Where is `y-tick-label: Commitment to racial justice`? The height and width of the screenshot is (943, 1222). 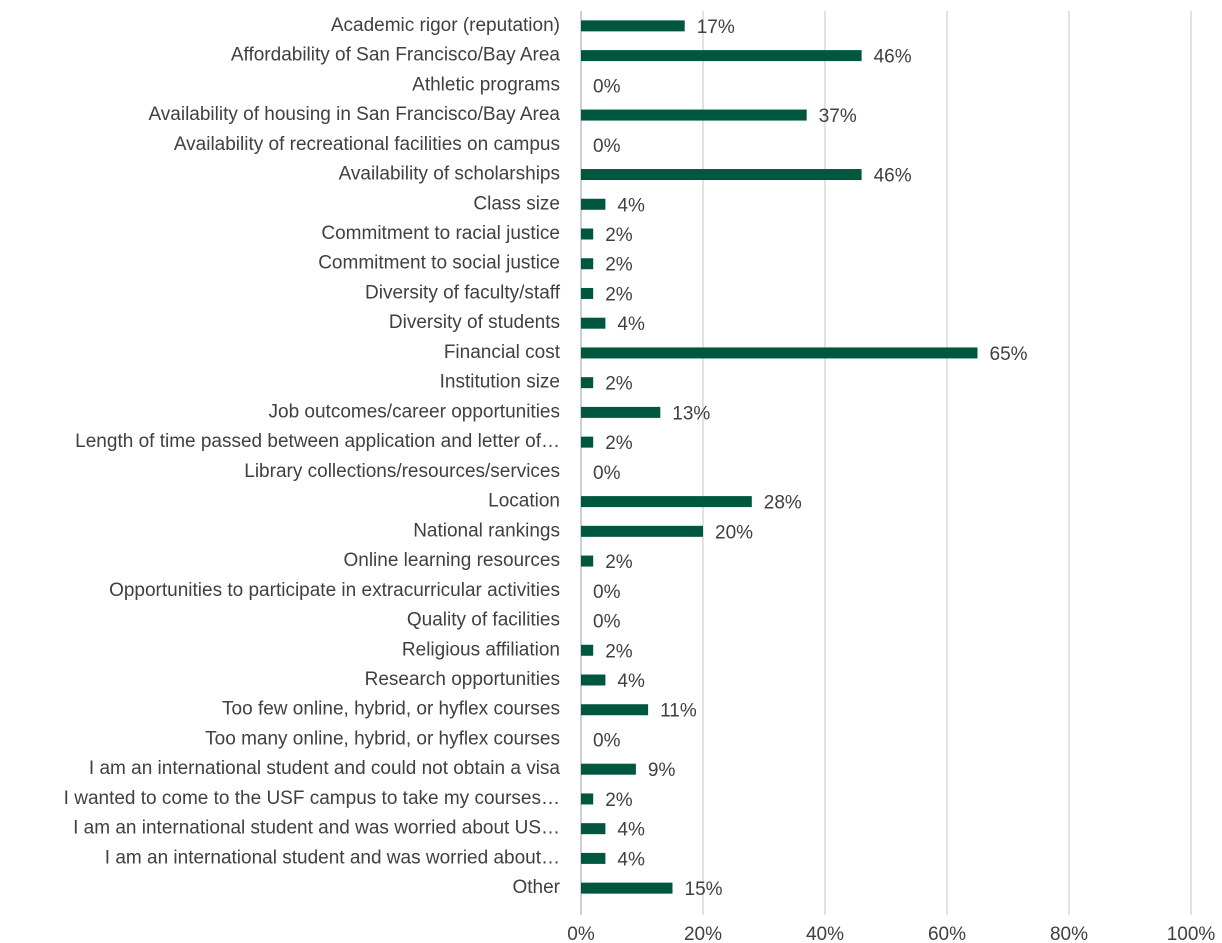 y-tick-label: Commitment to racial justice is located at coordinates (440, 233).